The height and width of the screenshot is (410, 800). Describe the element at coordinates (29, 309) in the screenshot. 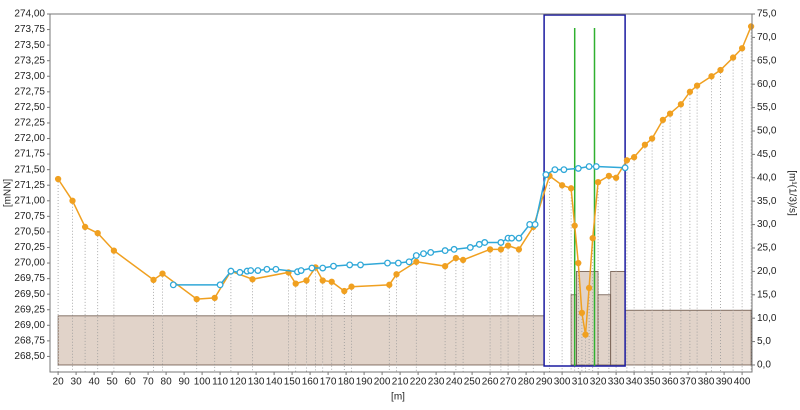

I see `y-tick-label: 269,25` at that location.